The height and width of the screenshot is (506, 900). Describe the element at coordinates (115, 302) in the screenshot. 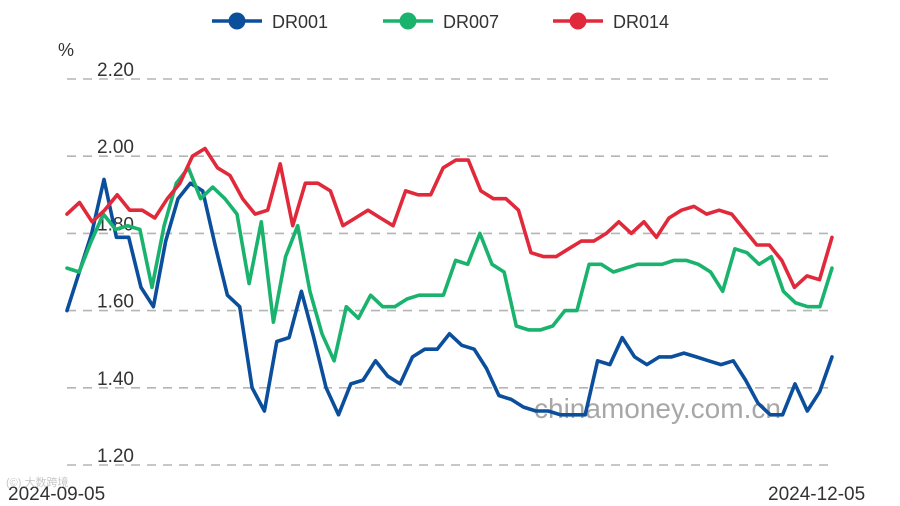

I see `y-tick-label: 1.60` at that location.